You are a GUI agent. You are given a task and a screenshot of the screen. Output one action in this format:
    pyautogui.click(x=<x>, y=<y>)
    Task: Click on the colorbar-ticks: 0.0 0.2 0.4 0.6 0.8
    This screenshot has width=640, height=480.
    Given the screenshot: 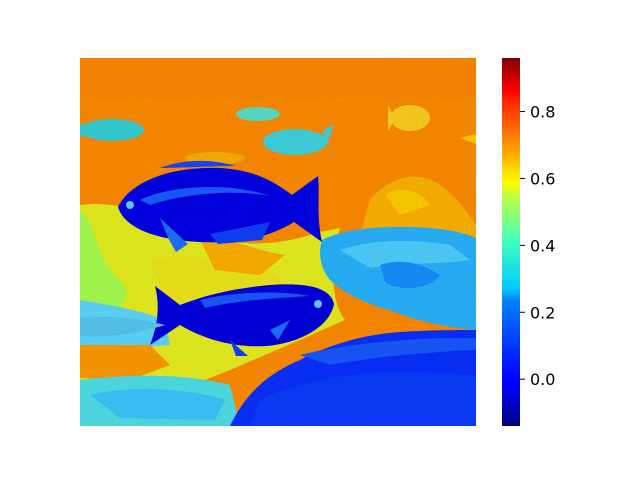 What is the action you would take?
    pyautogui.click(x=537, y=246)
    